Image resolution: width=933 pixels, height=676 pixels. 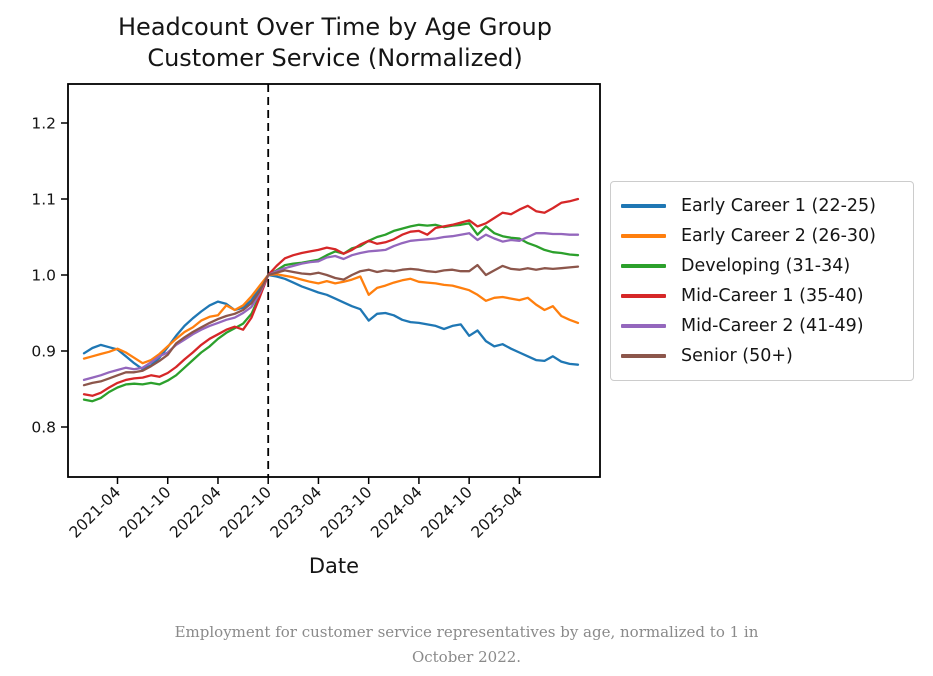 I want to click on legend-item: Senior (50+), so click(x=761, y=356).